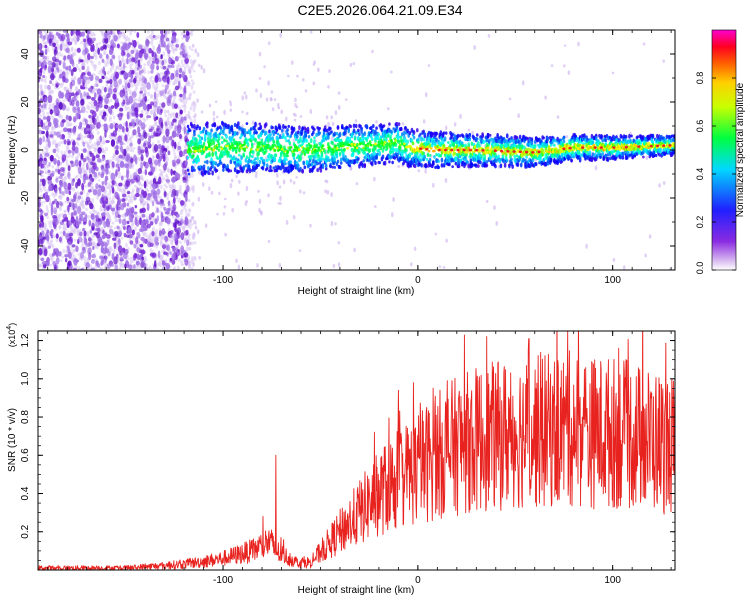 Image resolution: width=750 pixels, height=600 pixels. I want to click on snr-y-label: SNR (10 * v/v), so click(12, 440).